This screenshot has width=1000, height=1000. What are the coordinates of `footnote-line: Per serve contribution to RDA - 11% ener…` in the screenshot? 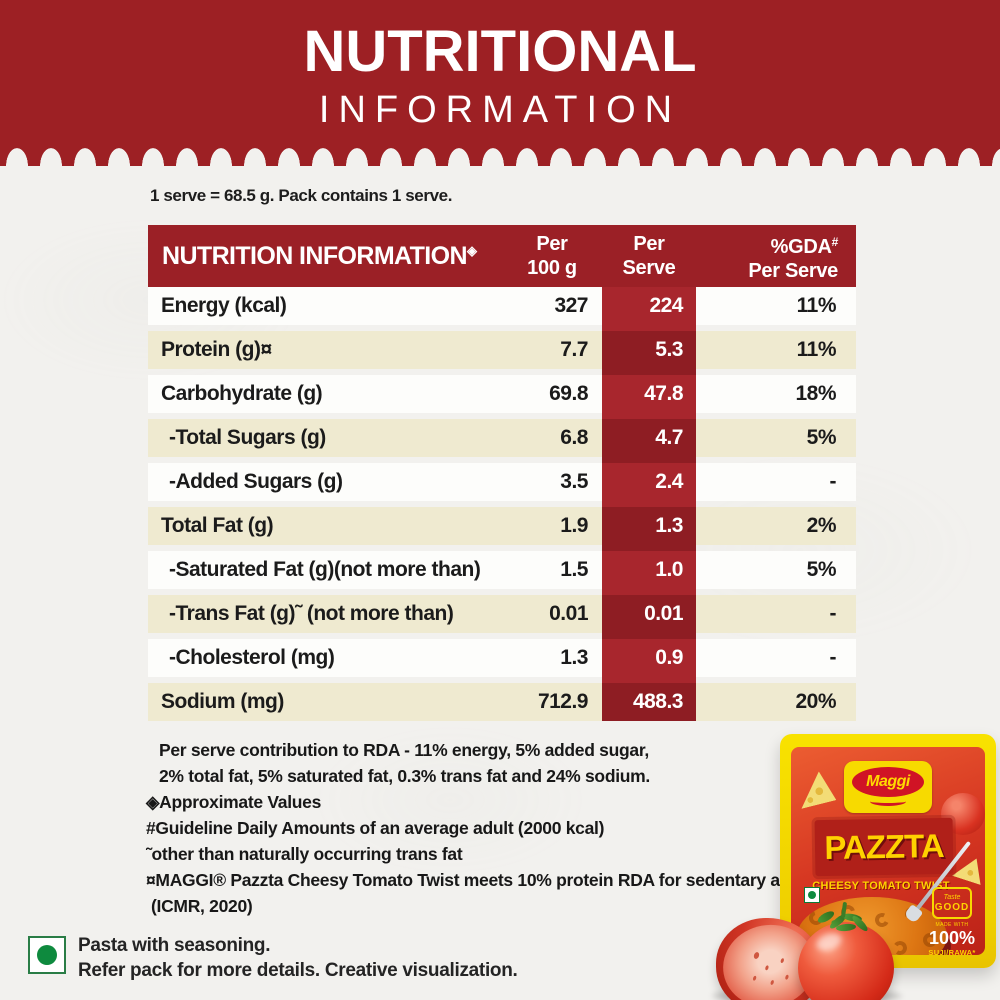 It's located at (404, 750).